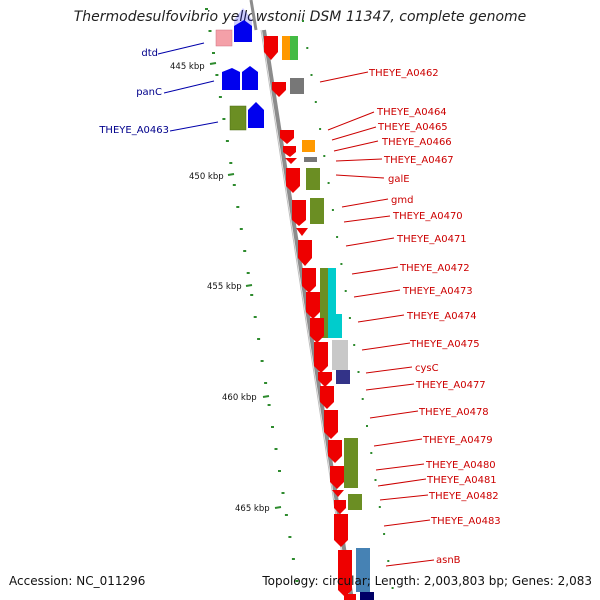 Image resolution: width=600 pixels, height=600 pixels. I want to click on gene-label-THEYE_A0463: THEYE_A0463, so click(133, 130).